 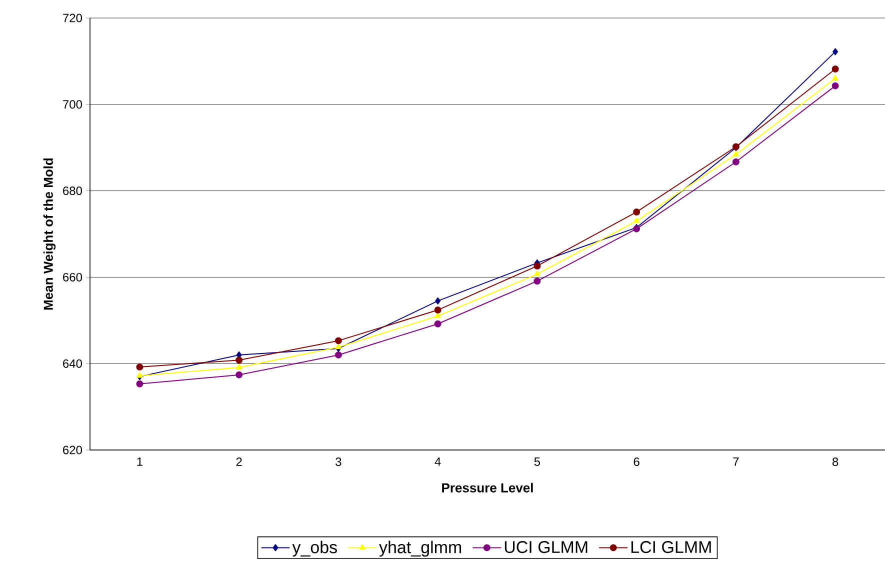 I want to click on x-tick-label: 3, so click(x=339, y=462).